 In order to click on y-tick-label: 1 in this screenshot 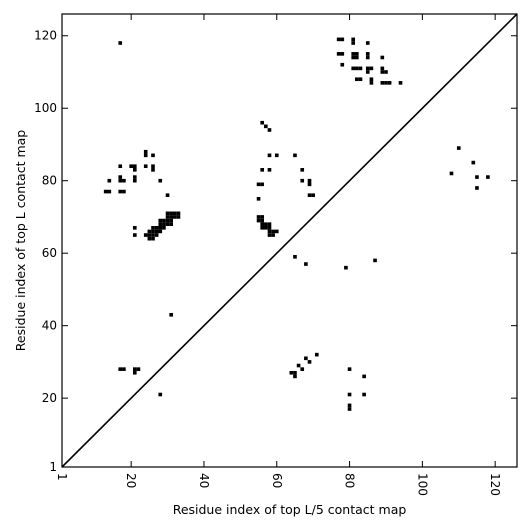, I will do `click(53, 467)`.